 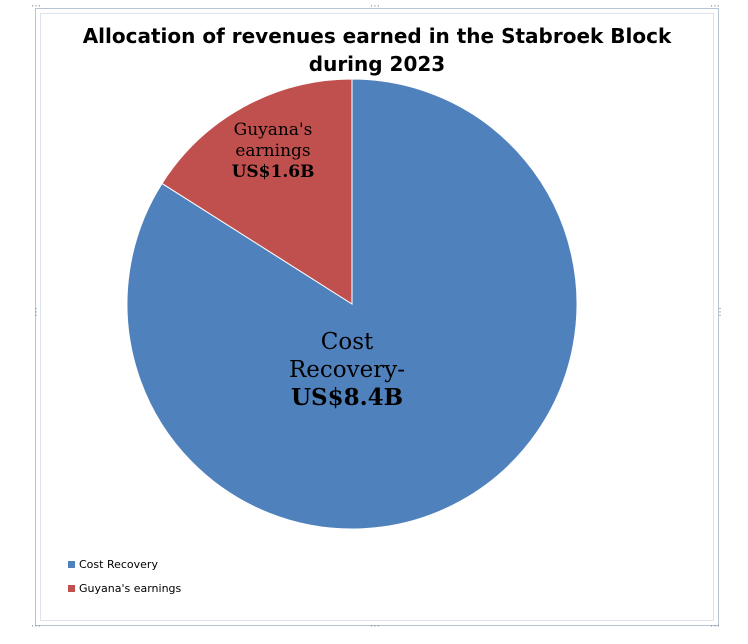 What do you see at coordinates (715, 626) in the screenshot?
I see `resize-handle-bottom-right: ⋯` at bounding box center [715, 626].